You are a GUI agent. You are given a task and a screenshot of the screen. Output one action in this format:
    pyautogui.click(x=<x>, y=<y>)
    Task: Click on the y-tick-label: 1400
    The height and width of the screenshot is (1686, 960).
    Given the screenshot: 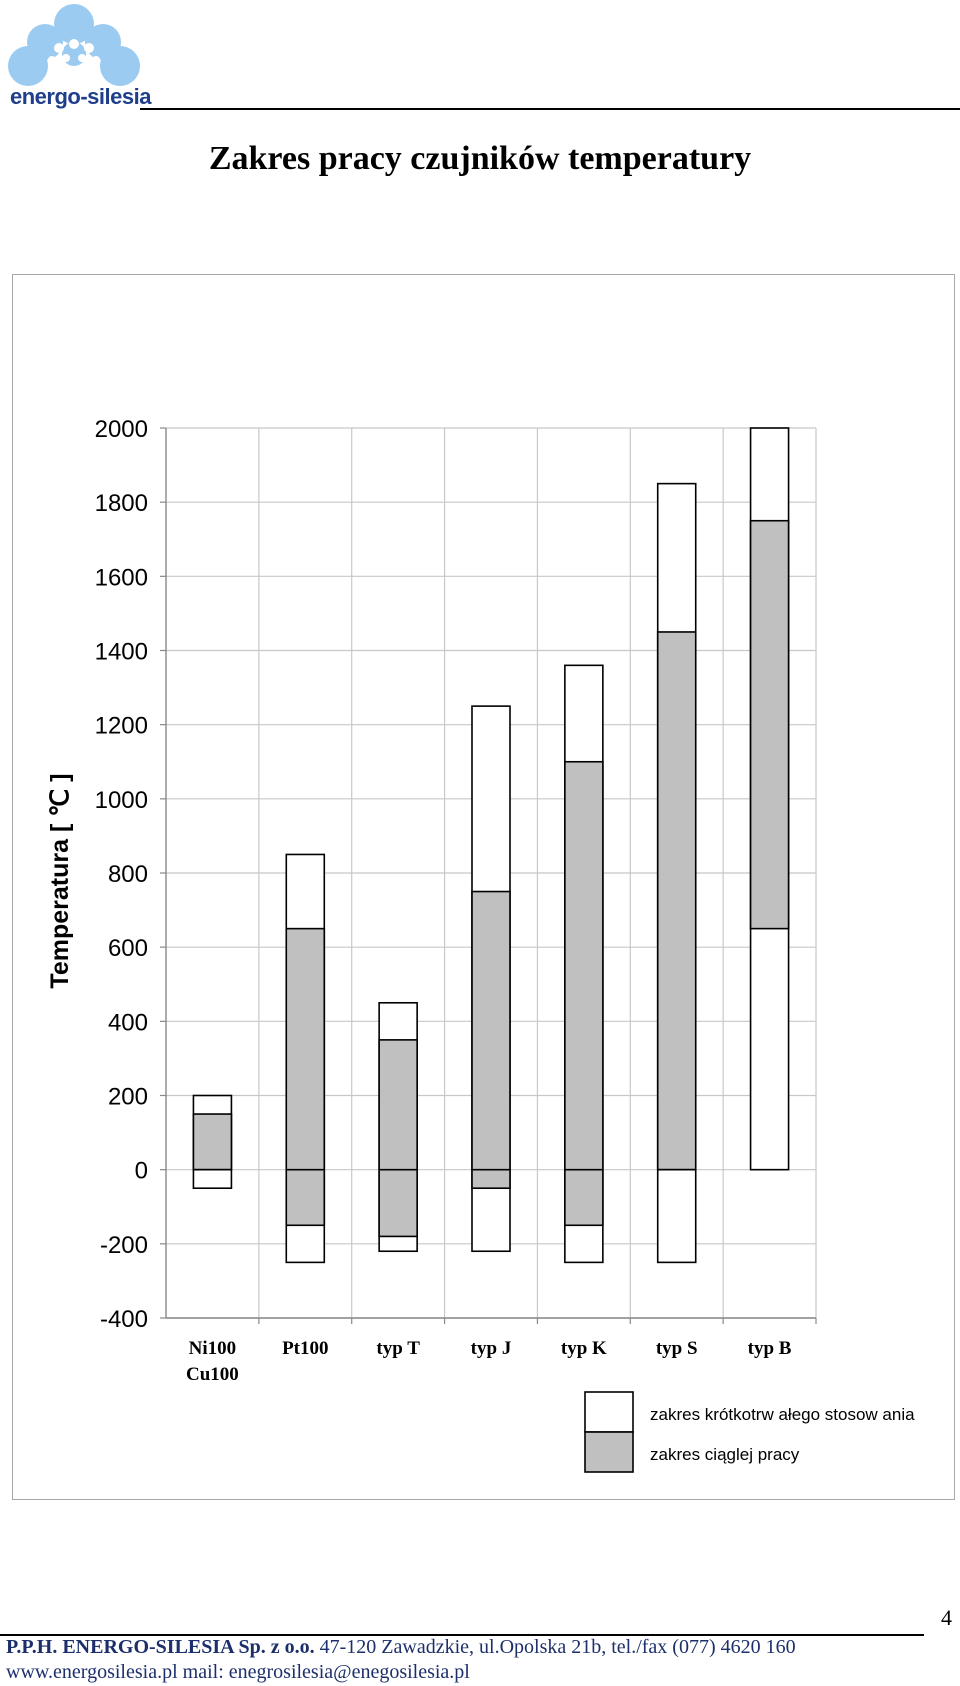 What is the action you would take?
    pyautogui.click(x=121, y=652)
    